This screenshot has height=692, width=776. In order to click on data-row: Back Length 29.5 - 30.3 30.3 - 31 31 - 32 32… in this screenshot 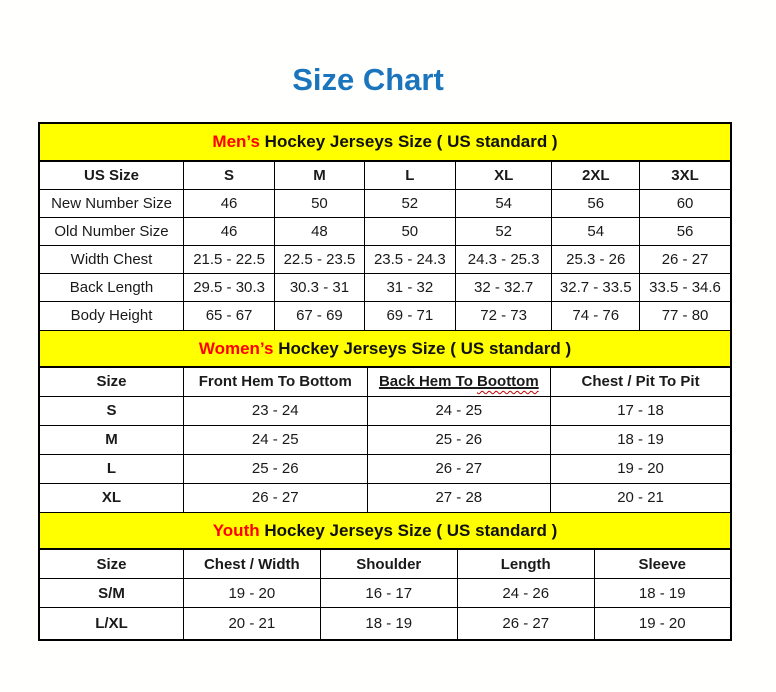, I will do `click(385, 287)`.